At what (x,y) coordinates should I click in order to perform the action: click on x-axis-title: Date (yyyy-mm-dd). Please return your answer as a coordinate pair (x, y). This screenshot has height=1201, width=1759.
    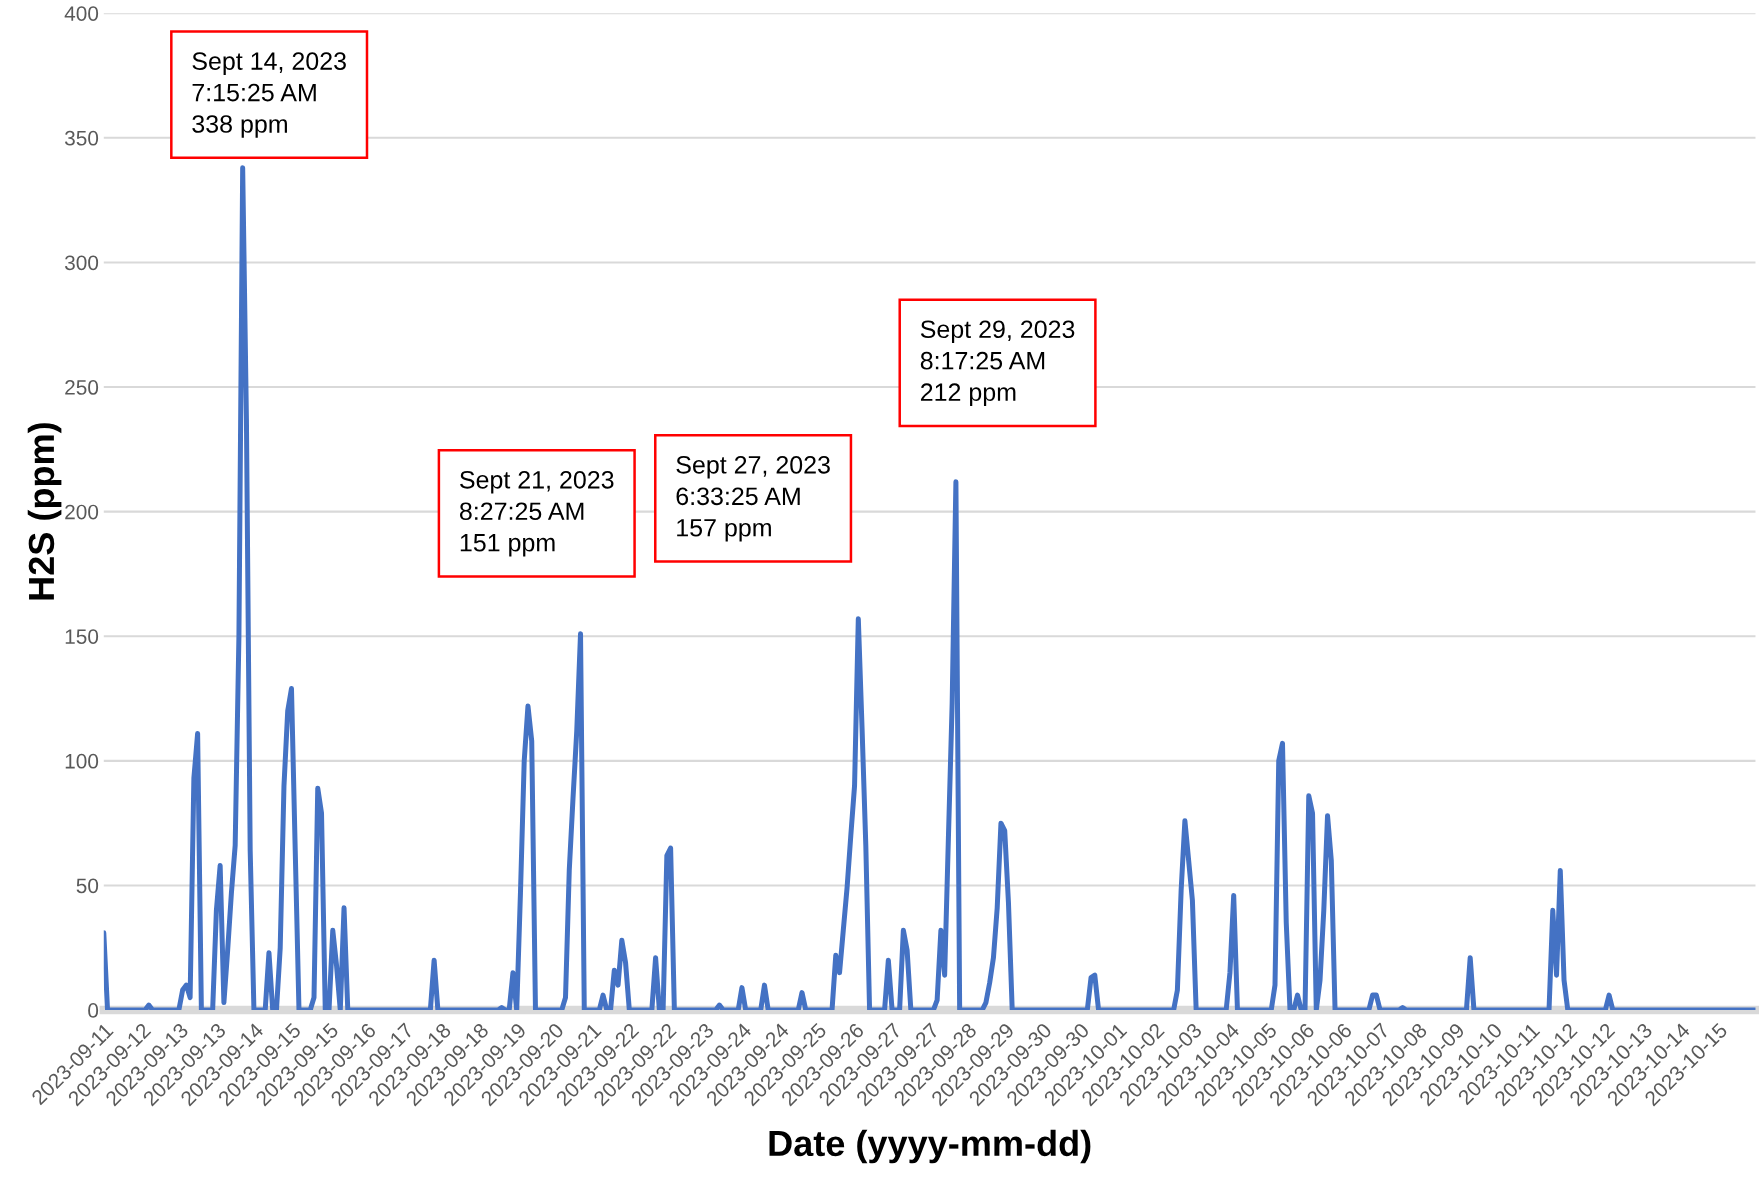
    Looking at the image, I should click on (930, 1146).